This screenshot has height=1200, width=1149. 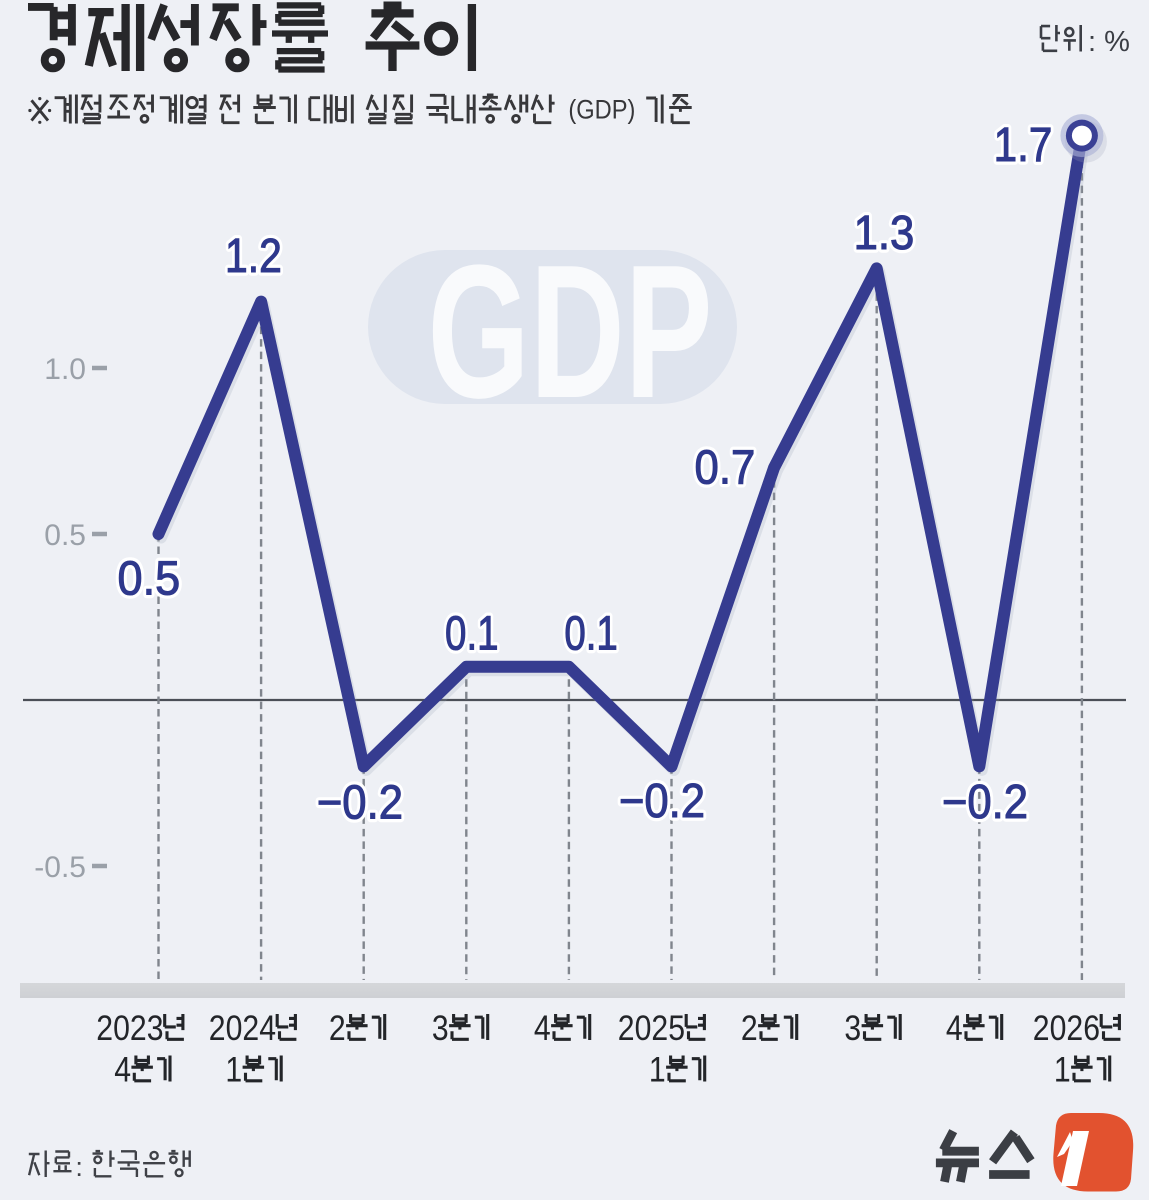 What do you see at coordinates (65, 369) in the screenshot?
I see `svg-text: 1.0` at bounding box center [65, 369].